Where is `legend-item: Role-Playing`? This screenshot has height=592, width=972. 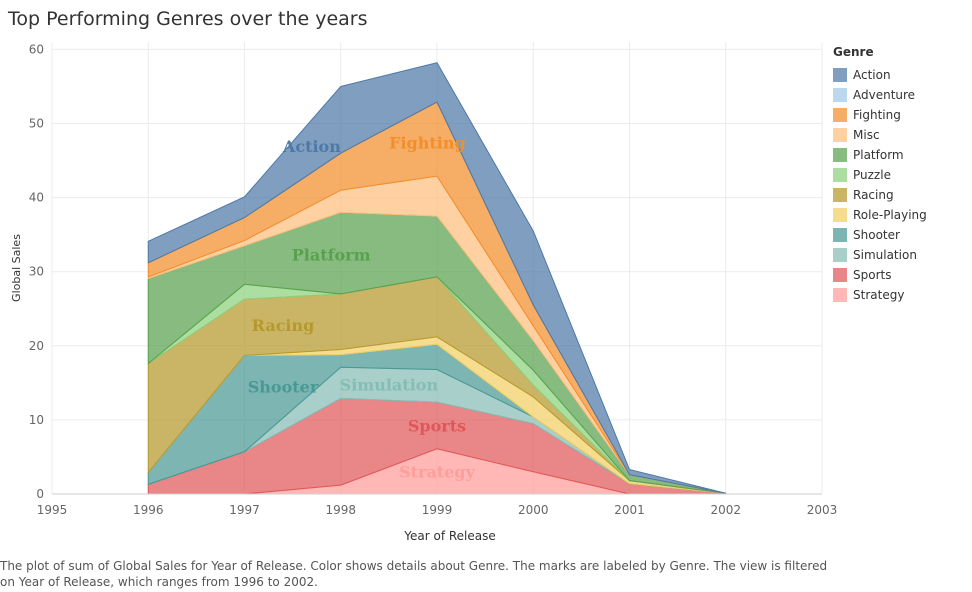
legend-item: Role-Playing is located at coordinates (880, 215).